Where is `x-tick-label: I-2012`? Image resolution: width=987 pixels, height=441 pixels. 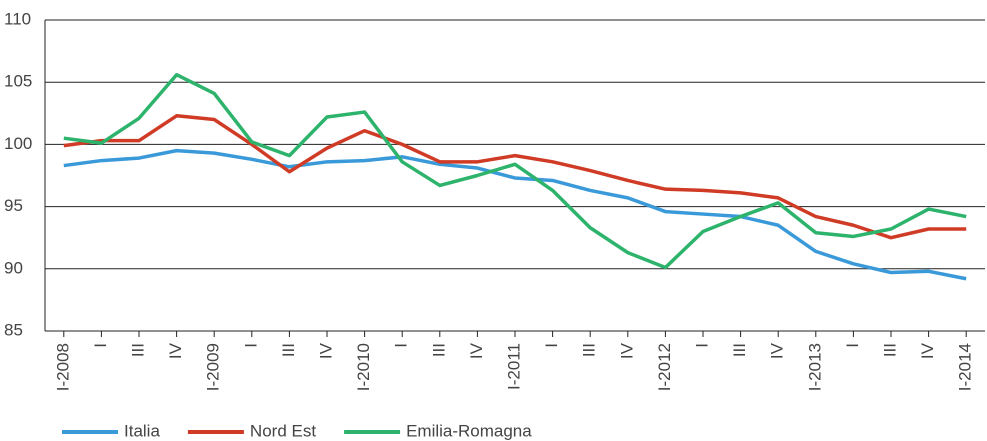 x-tick-label: I-2012 is located at coordinates (664, 367).